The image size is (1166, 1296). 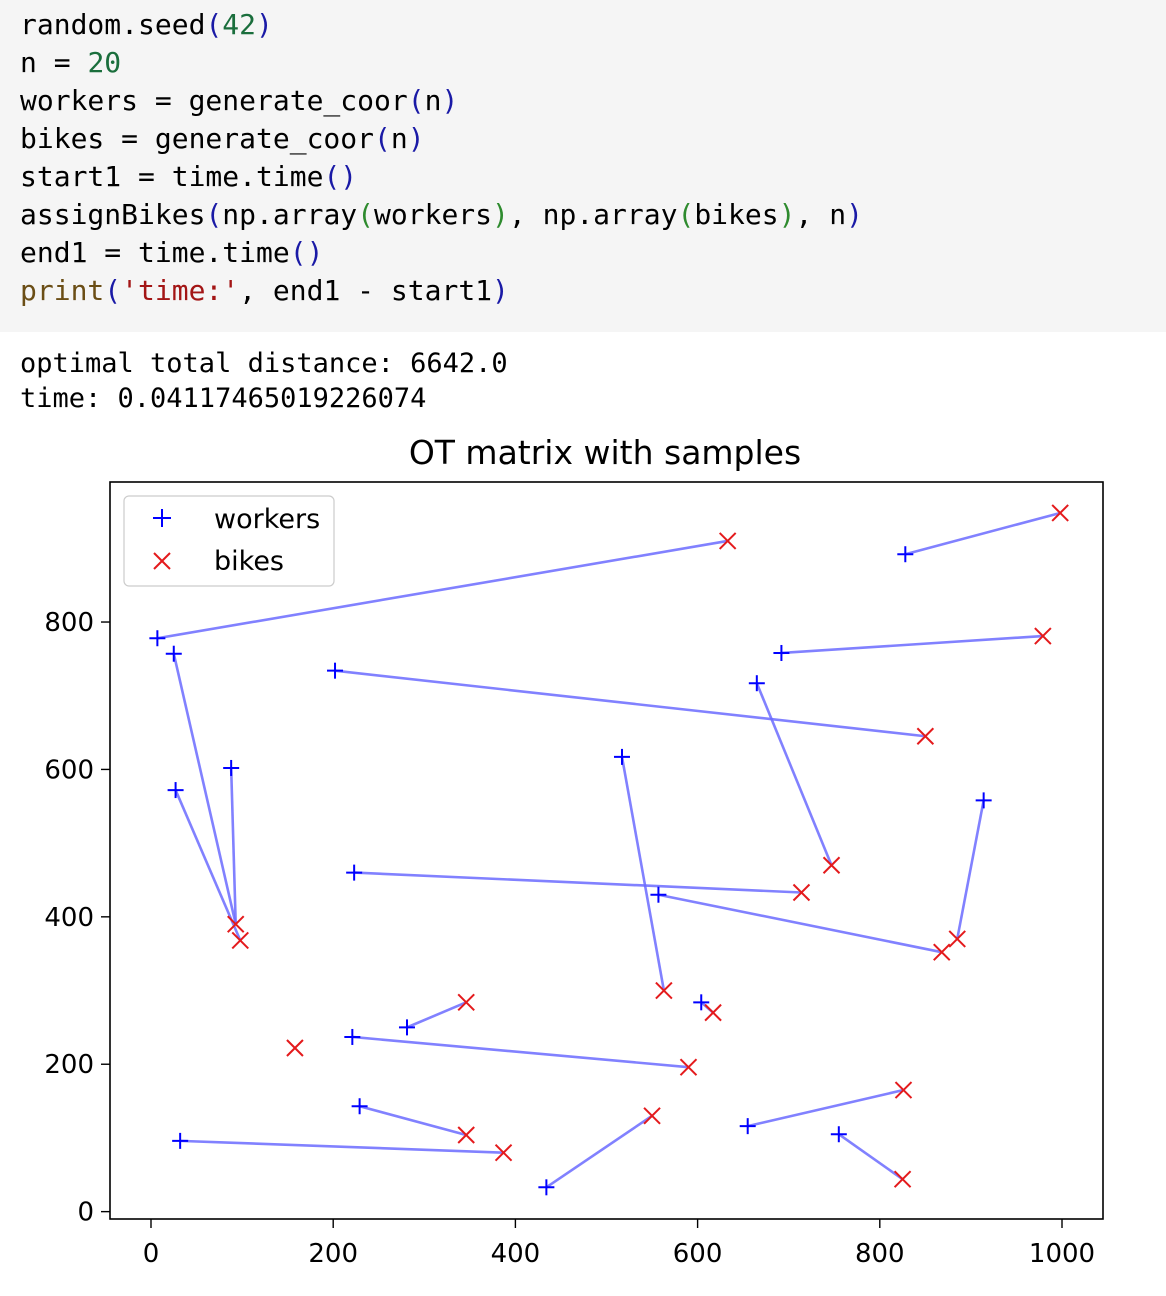 What do you see at coordinates (441, 177) in the screenshot?
I see `code-line: start1 = time.time()` at bounding box center [441, 177].